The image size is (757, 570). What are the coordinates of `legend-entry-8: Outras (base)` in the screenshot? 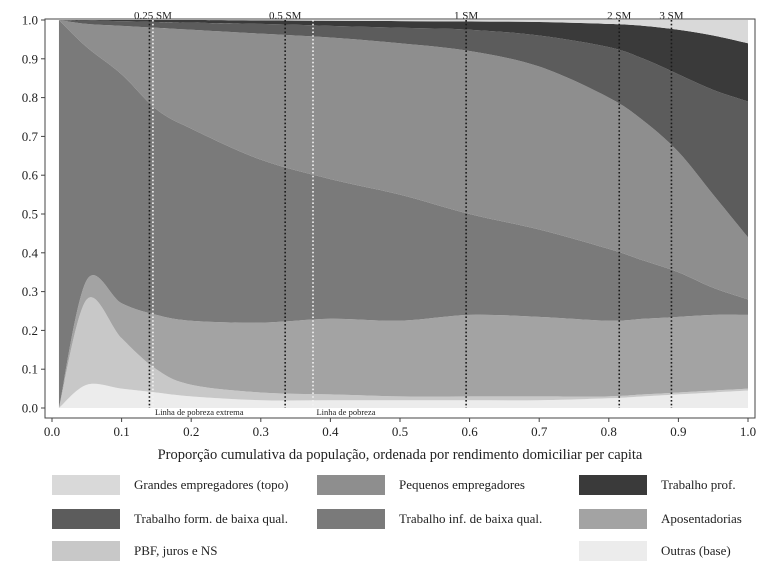 It's located at (655, 551).